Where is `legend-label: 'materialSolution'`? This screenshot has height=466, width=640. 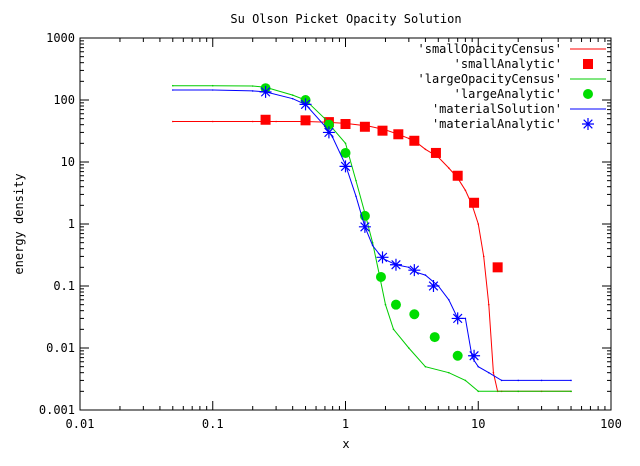 legend-label: 'materialSolution' is located at coordinates (497, 109).